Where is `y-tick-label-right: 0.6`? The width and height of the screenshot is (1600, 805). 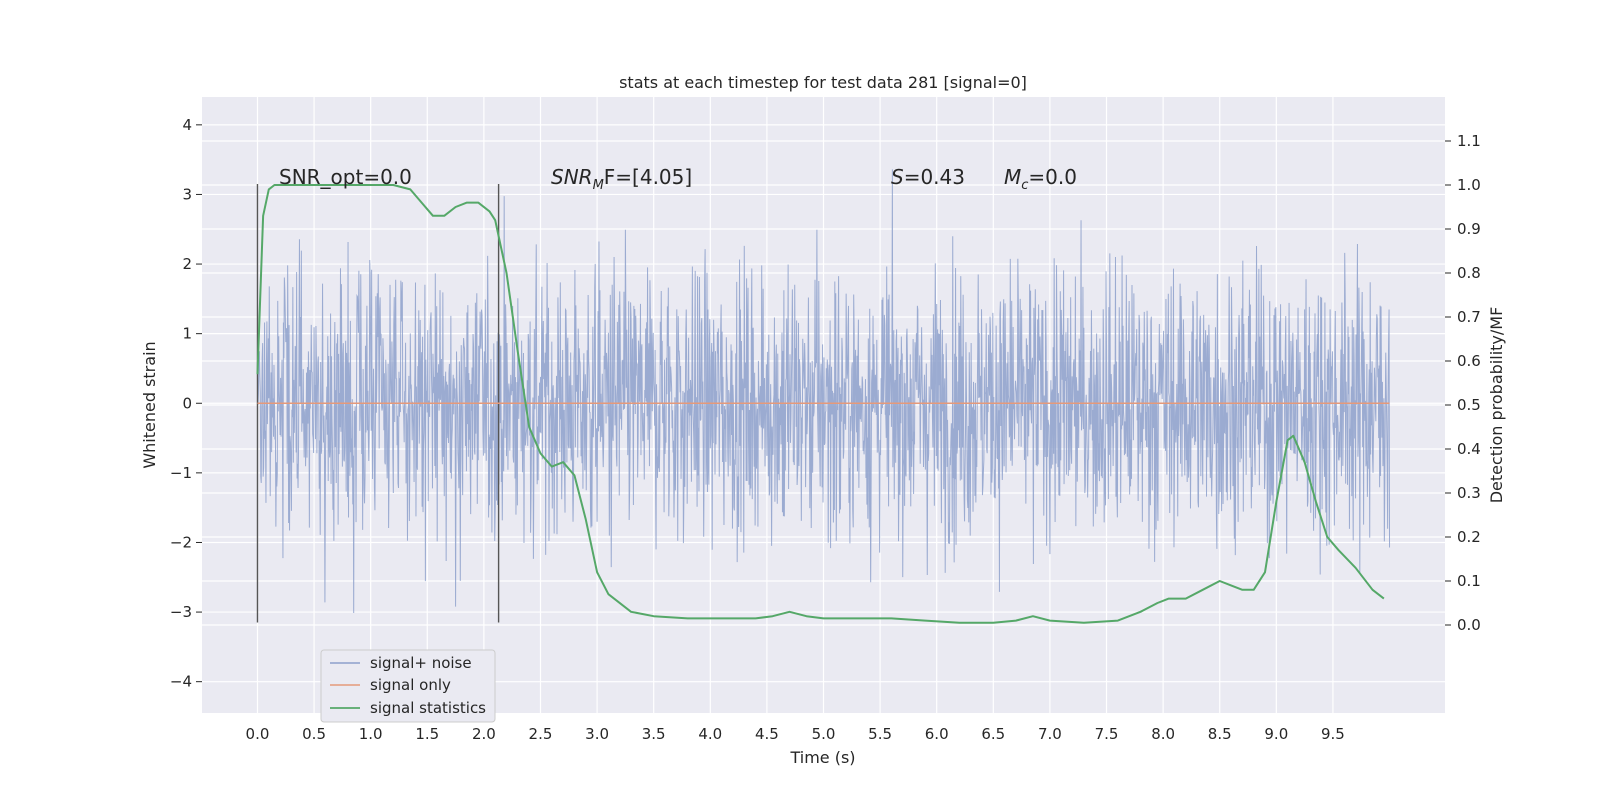 y-tick-label-right: 0.6 is located at coordinates (1469, 361).